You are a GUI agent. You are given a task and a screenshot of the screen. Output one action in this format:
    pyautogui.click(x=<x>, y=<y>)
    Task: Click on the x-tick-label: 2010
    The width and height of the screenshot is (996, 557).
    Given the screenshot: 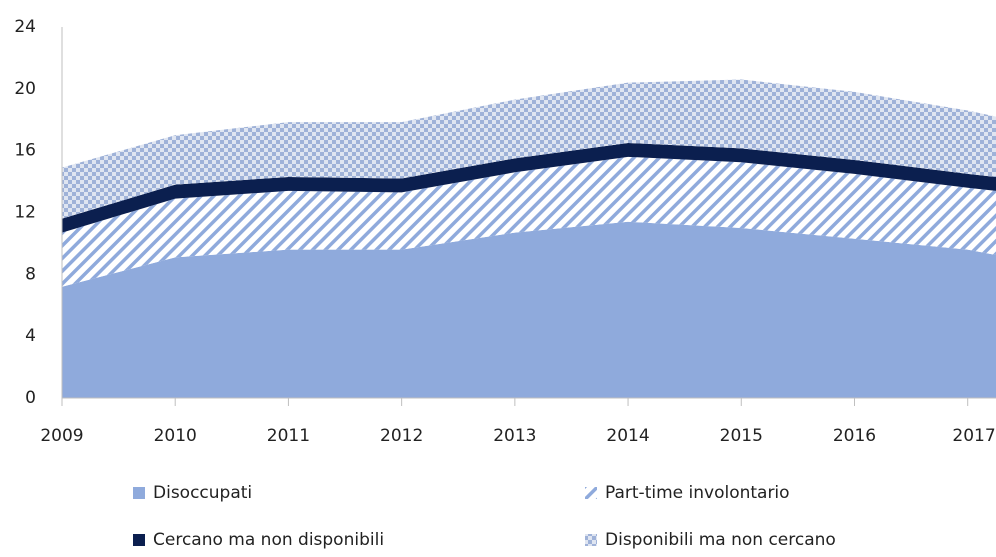 What is the action you would take?
    pyautogui.click(x=175, y=436)
    